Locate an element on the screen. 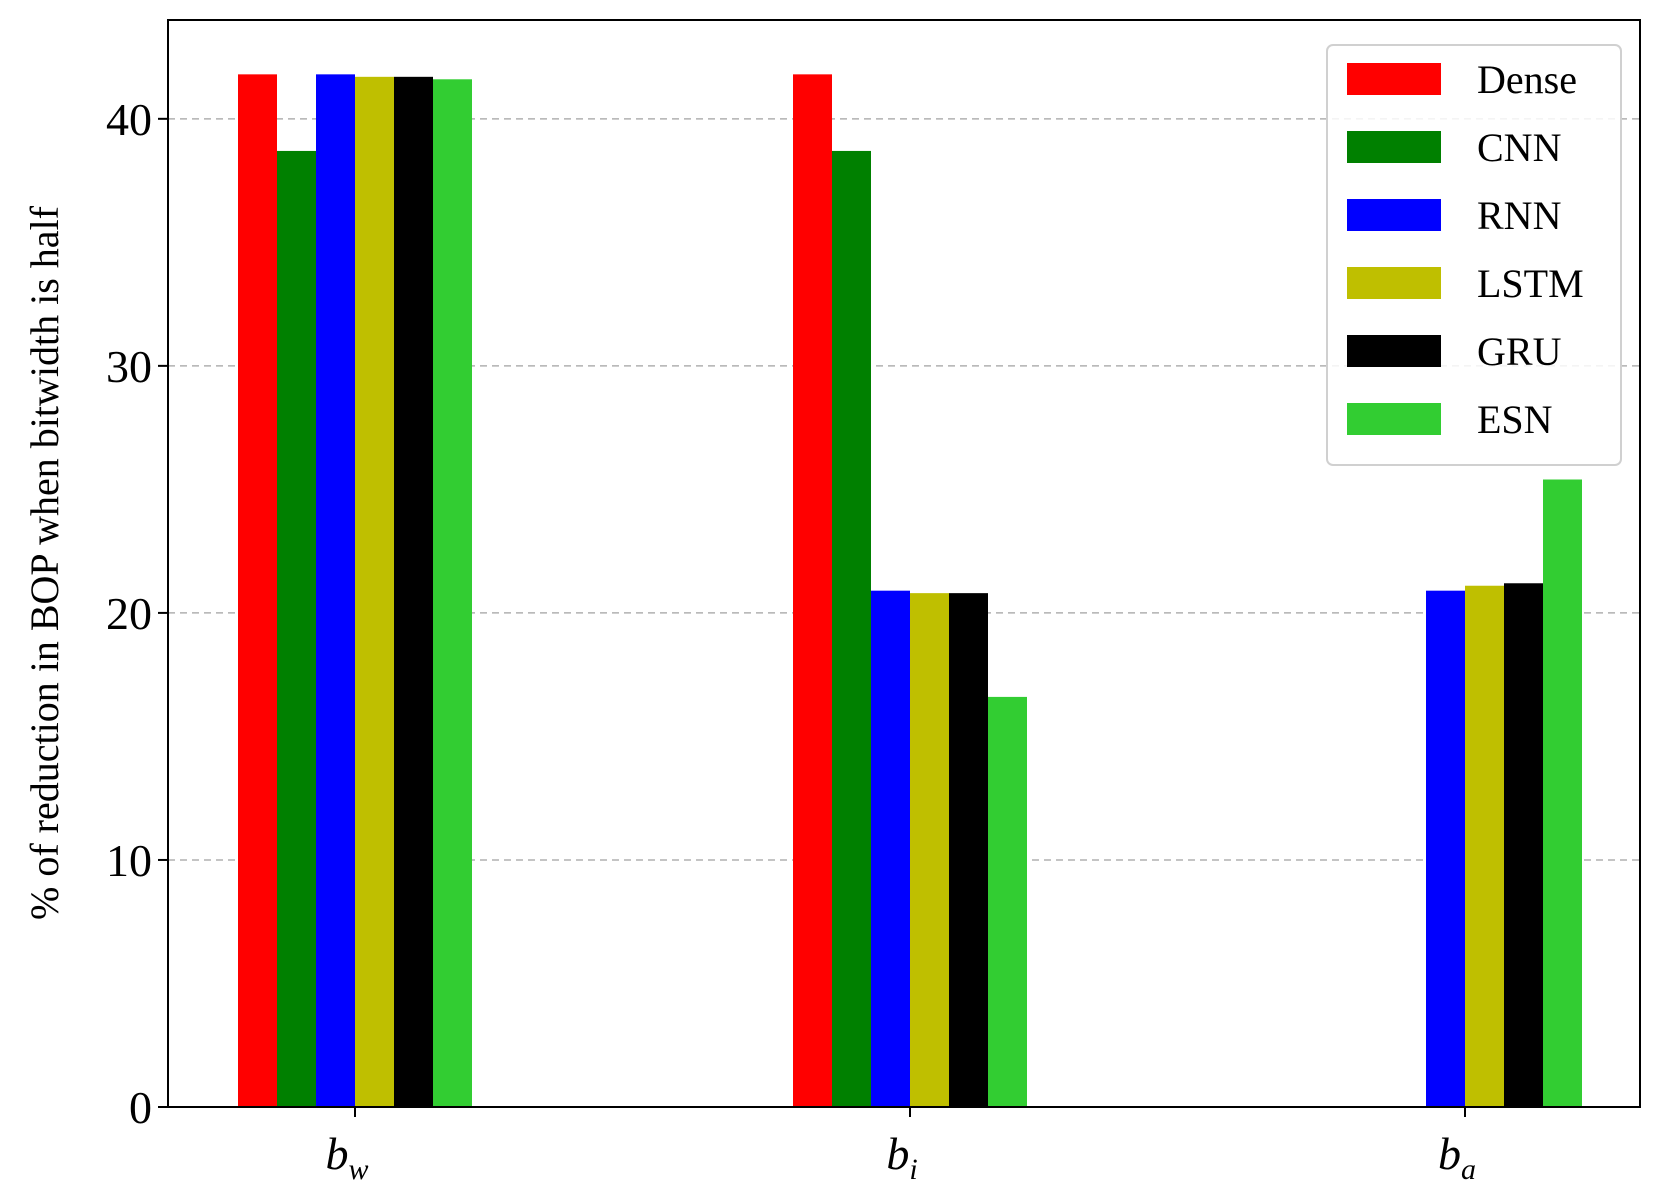 This screenshot has width=1661, height=1200. legend-label-esn: ESN is located at coordinates (1515, 419).